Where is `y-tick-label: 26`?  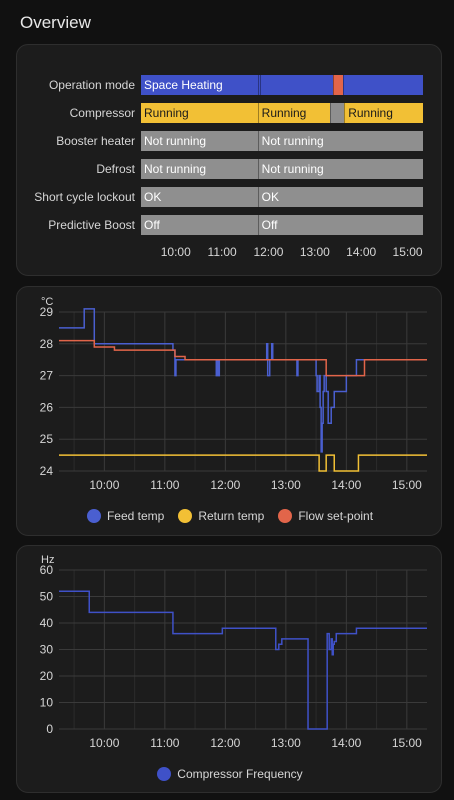 y-tick-label: 26 is located at coordinates (47, 407).